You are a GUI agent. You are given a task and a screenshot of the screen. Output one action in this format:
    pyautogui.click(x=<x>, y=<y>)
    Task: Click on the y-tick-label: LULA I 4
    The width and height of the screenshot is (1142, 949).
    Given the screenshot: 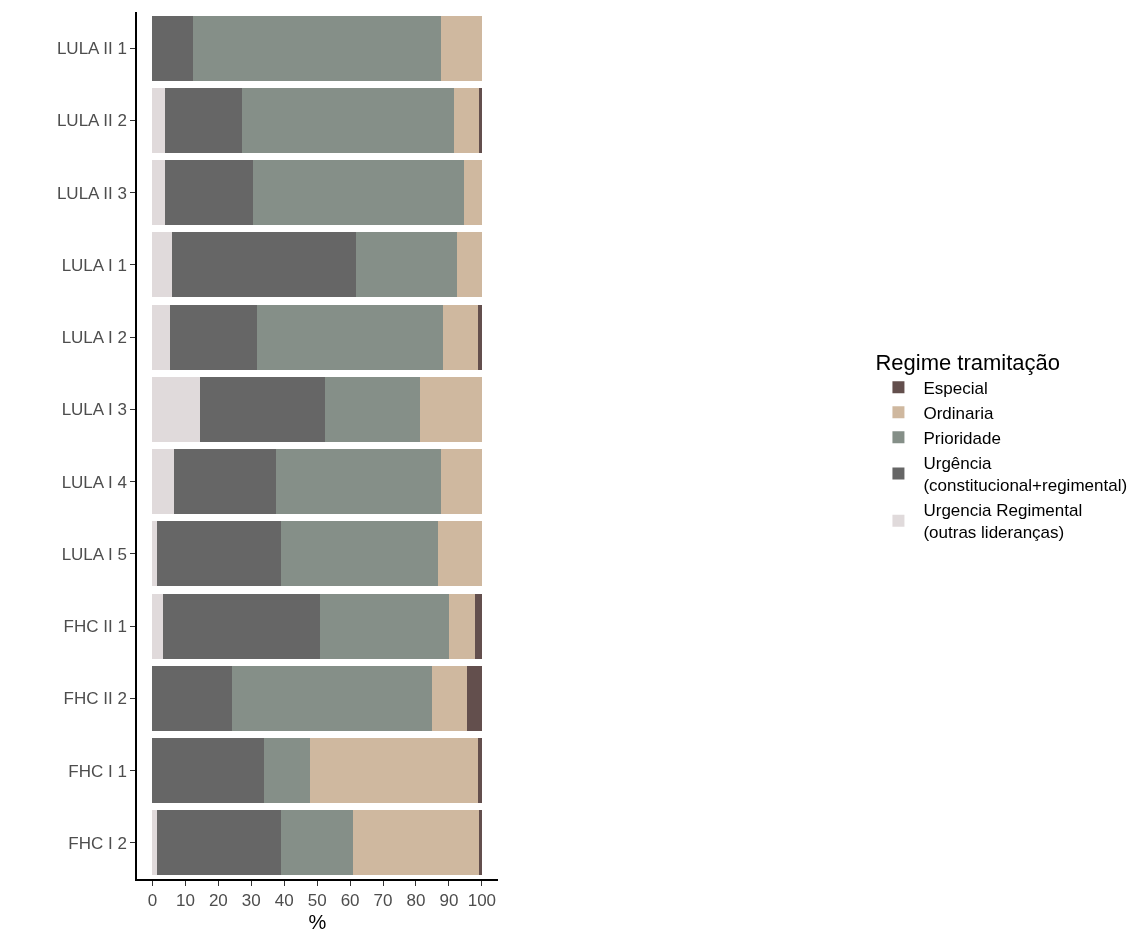 What is the action you would take?
    pyautogui.click(x=94, y=482)
    